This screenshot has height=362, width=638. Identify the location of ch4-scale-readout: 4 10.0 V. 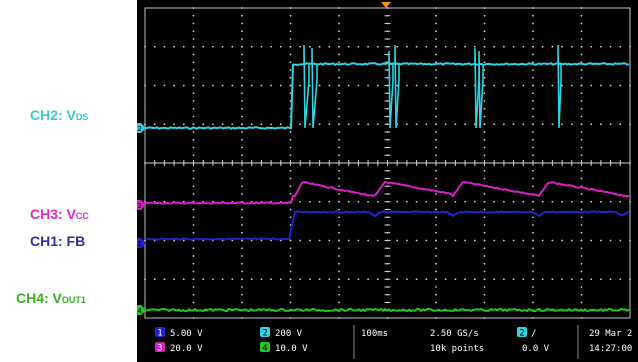
(284, 348).